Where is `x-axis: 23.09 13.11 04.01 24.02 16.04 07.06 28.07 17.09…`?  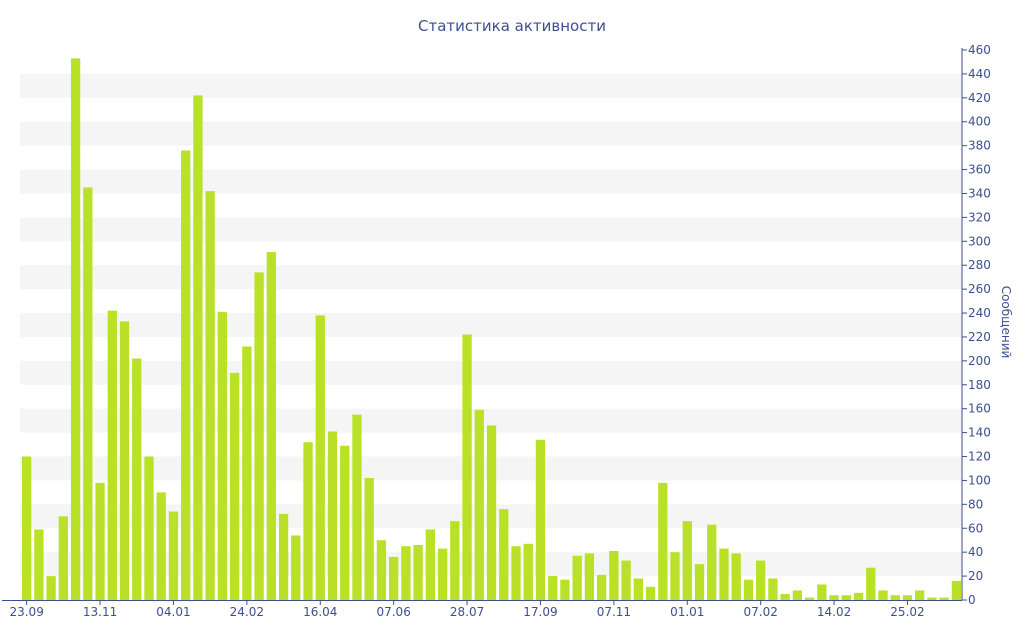 x-axis: 23.09 13.11 04.01 24.02 16.04 07.06 28.07 17.09… is located at coordinates (482, 609).